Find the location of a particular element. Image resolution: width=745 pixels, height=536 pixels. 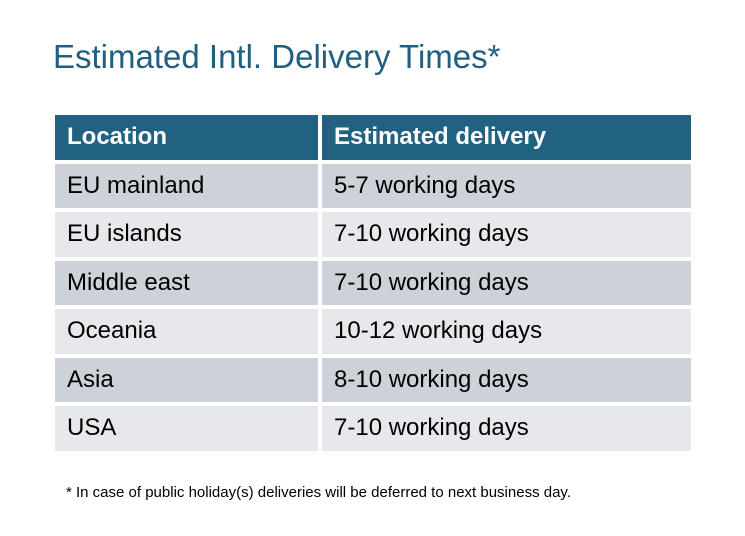

location-cell: USA is located at coordinates (186, 428).